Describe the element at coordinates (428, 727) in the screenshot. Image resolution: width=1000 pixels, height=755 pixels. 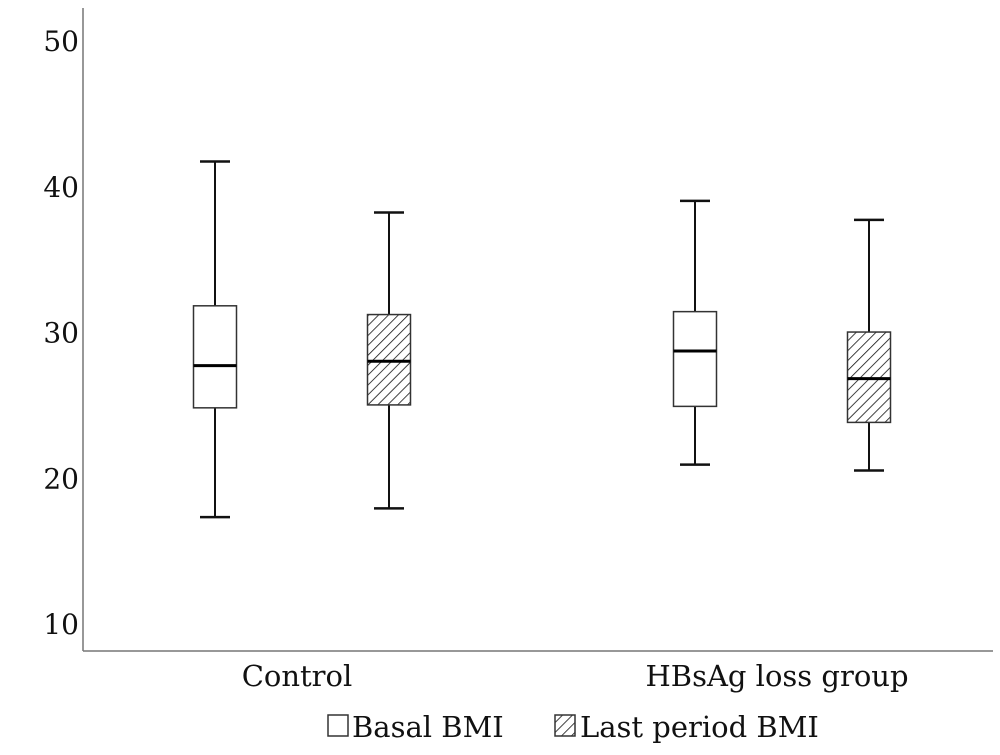
I see `legend-label: Basal BMI` at that location.